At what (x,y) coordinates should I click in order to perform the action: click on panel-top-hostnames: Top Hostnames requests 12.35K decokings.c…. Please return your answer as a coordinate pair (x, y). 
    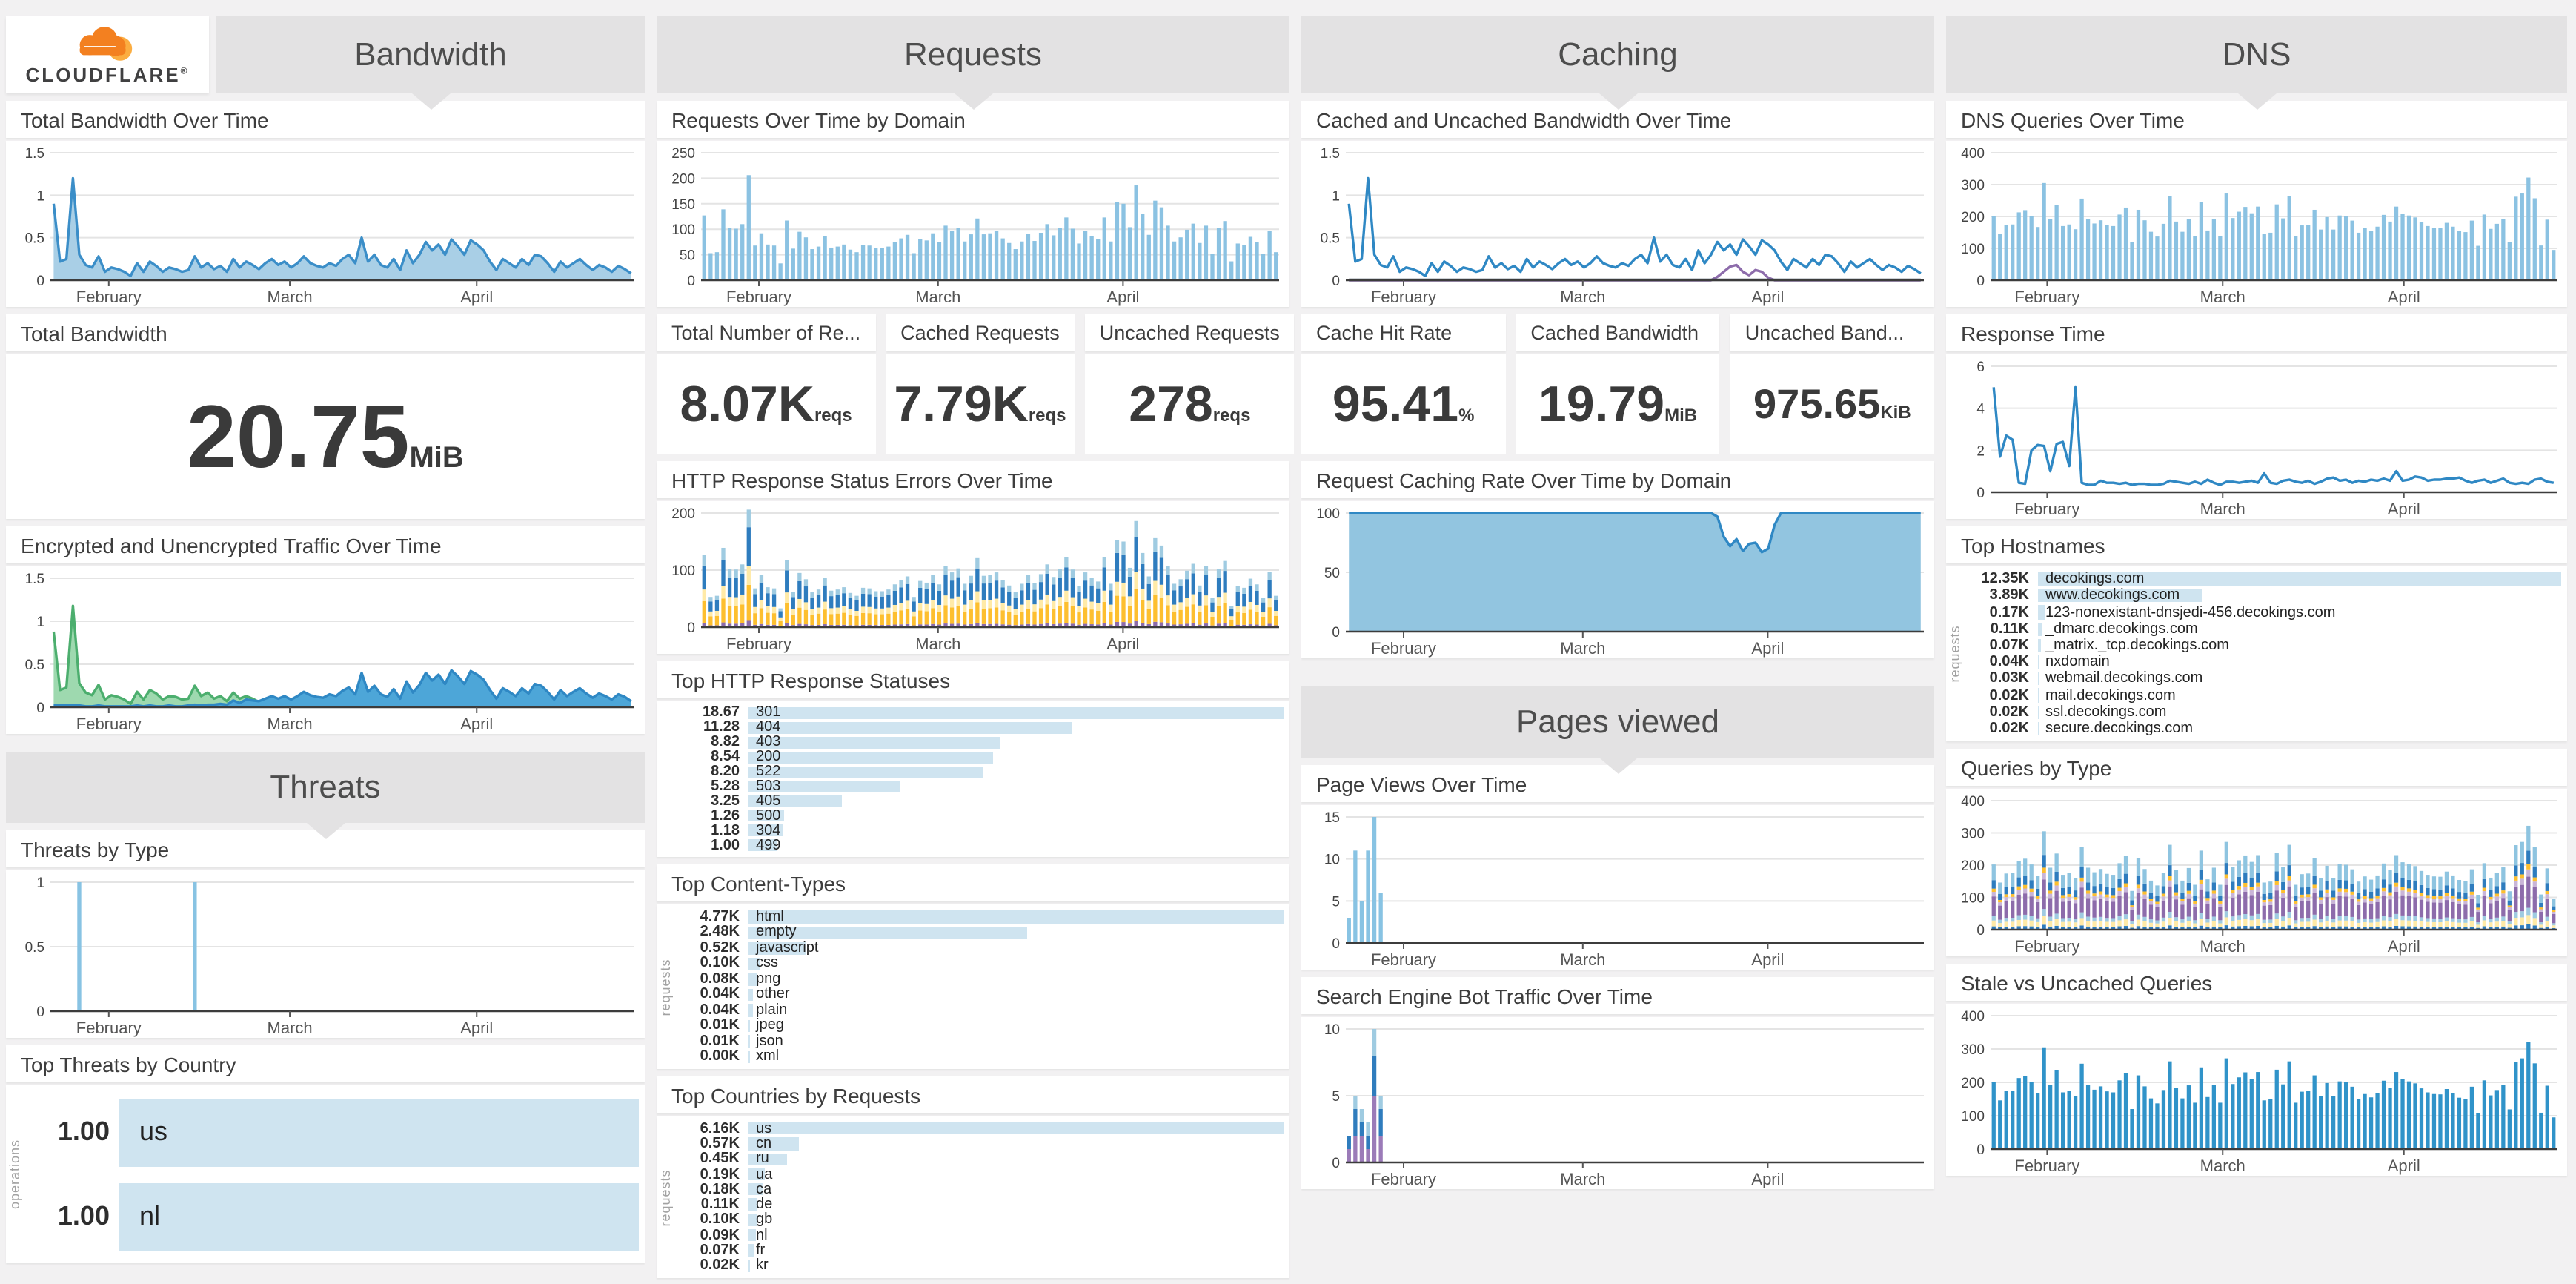
    Looking at the image, I should click on (2256, 633).